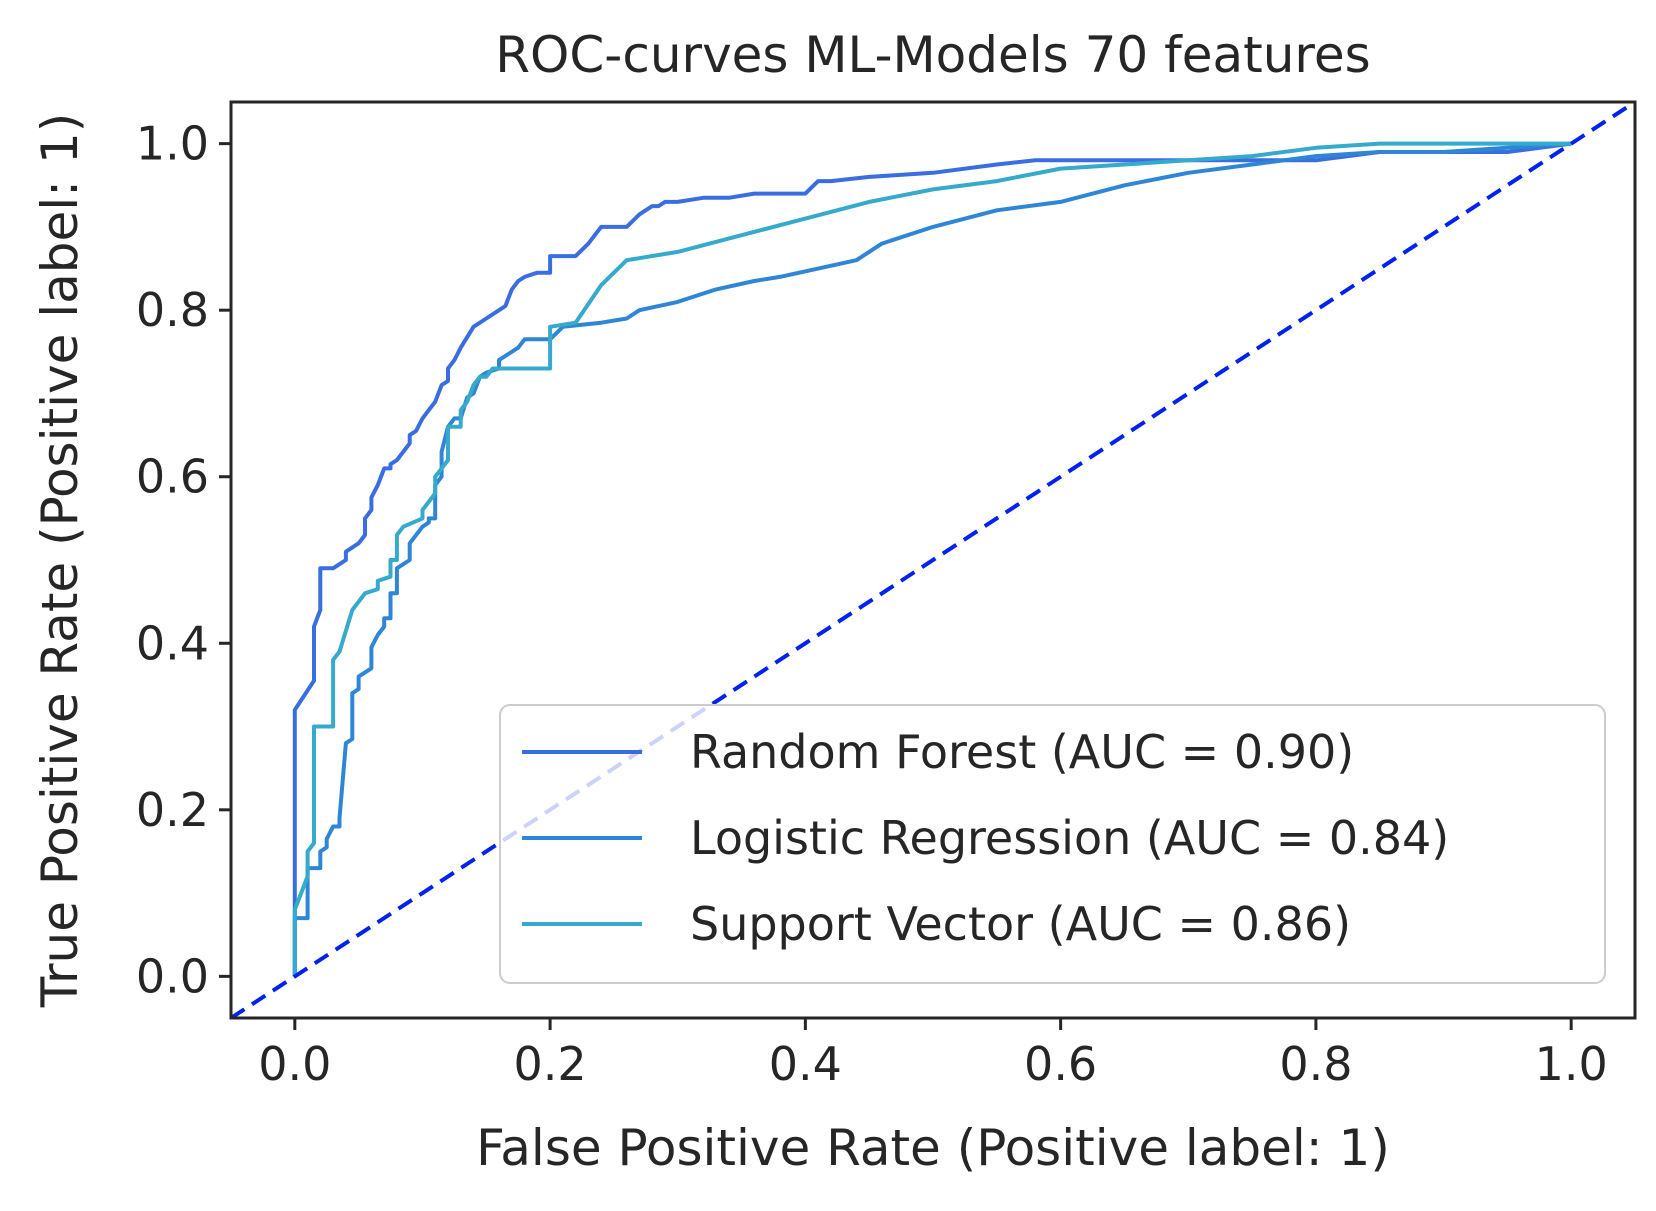  What do you see at coordinates (294, 1064) in the screenshot?
I see `x-tick-label: 0.0` at bounding box center [294, 1064].